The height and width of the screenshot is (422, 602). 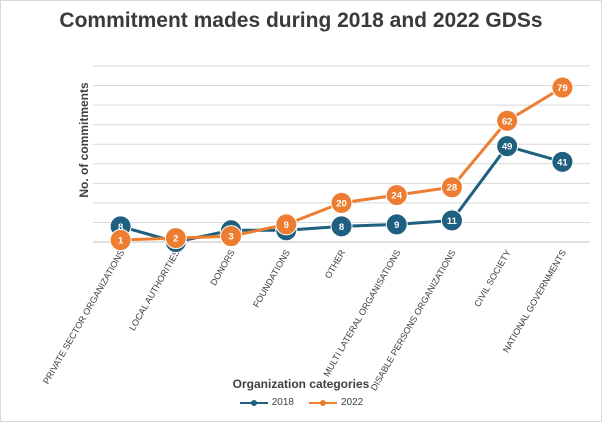 I want to click on legend: 2018 2022, so click(x=301, y=402).